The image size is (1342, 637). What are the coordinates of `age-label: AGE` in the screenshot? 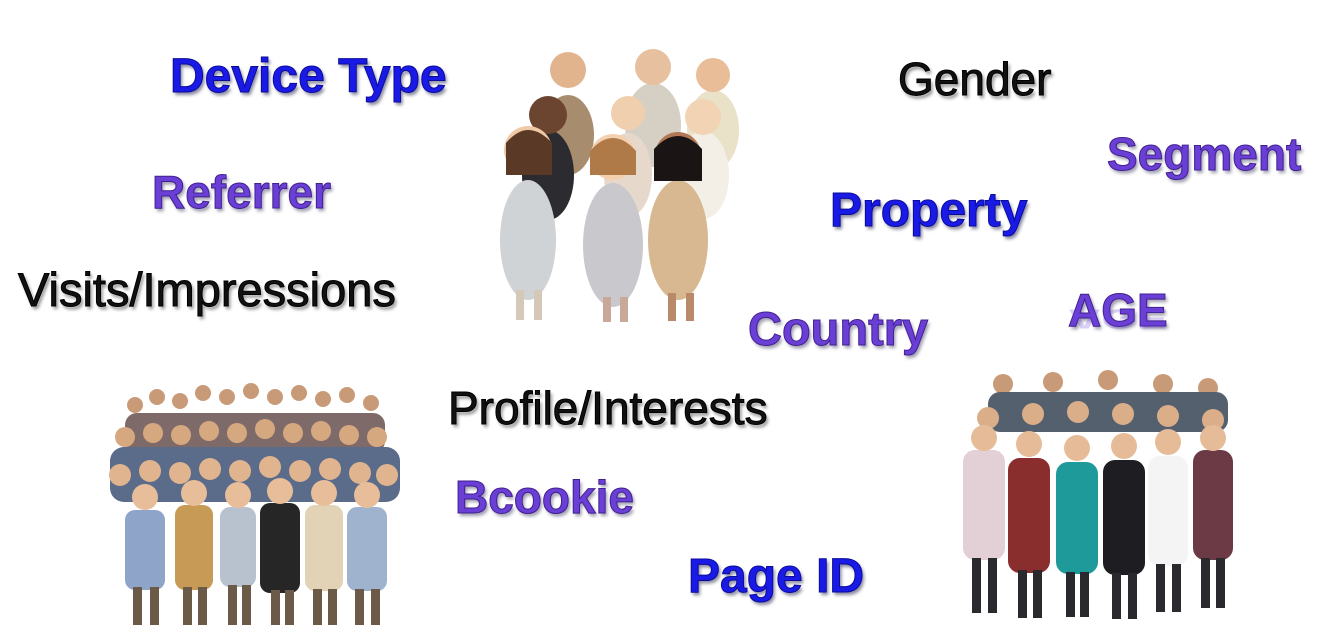 It's located at (1118, 310).